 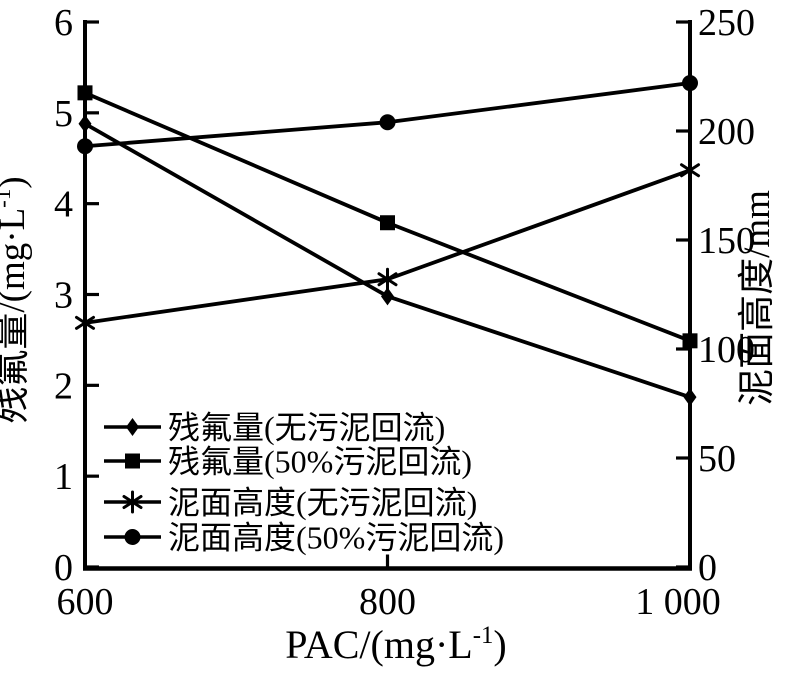 I want to click on series-circle, so click(x=387, y=115).